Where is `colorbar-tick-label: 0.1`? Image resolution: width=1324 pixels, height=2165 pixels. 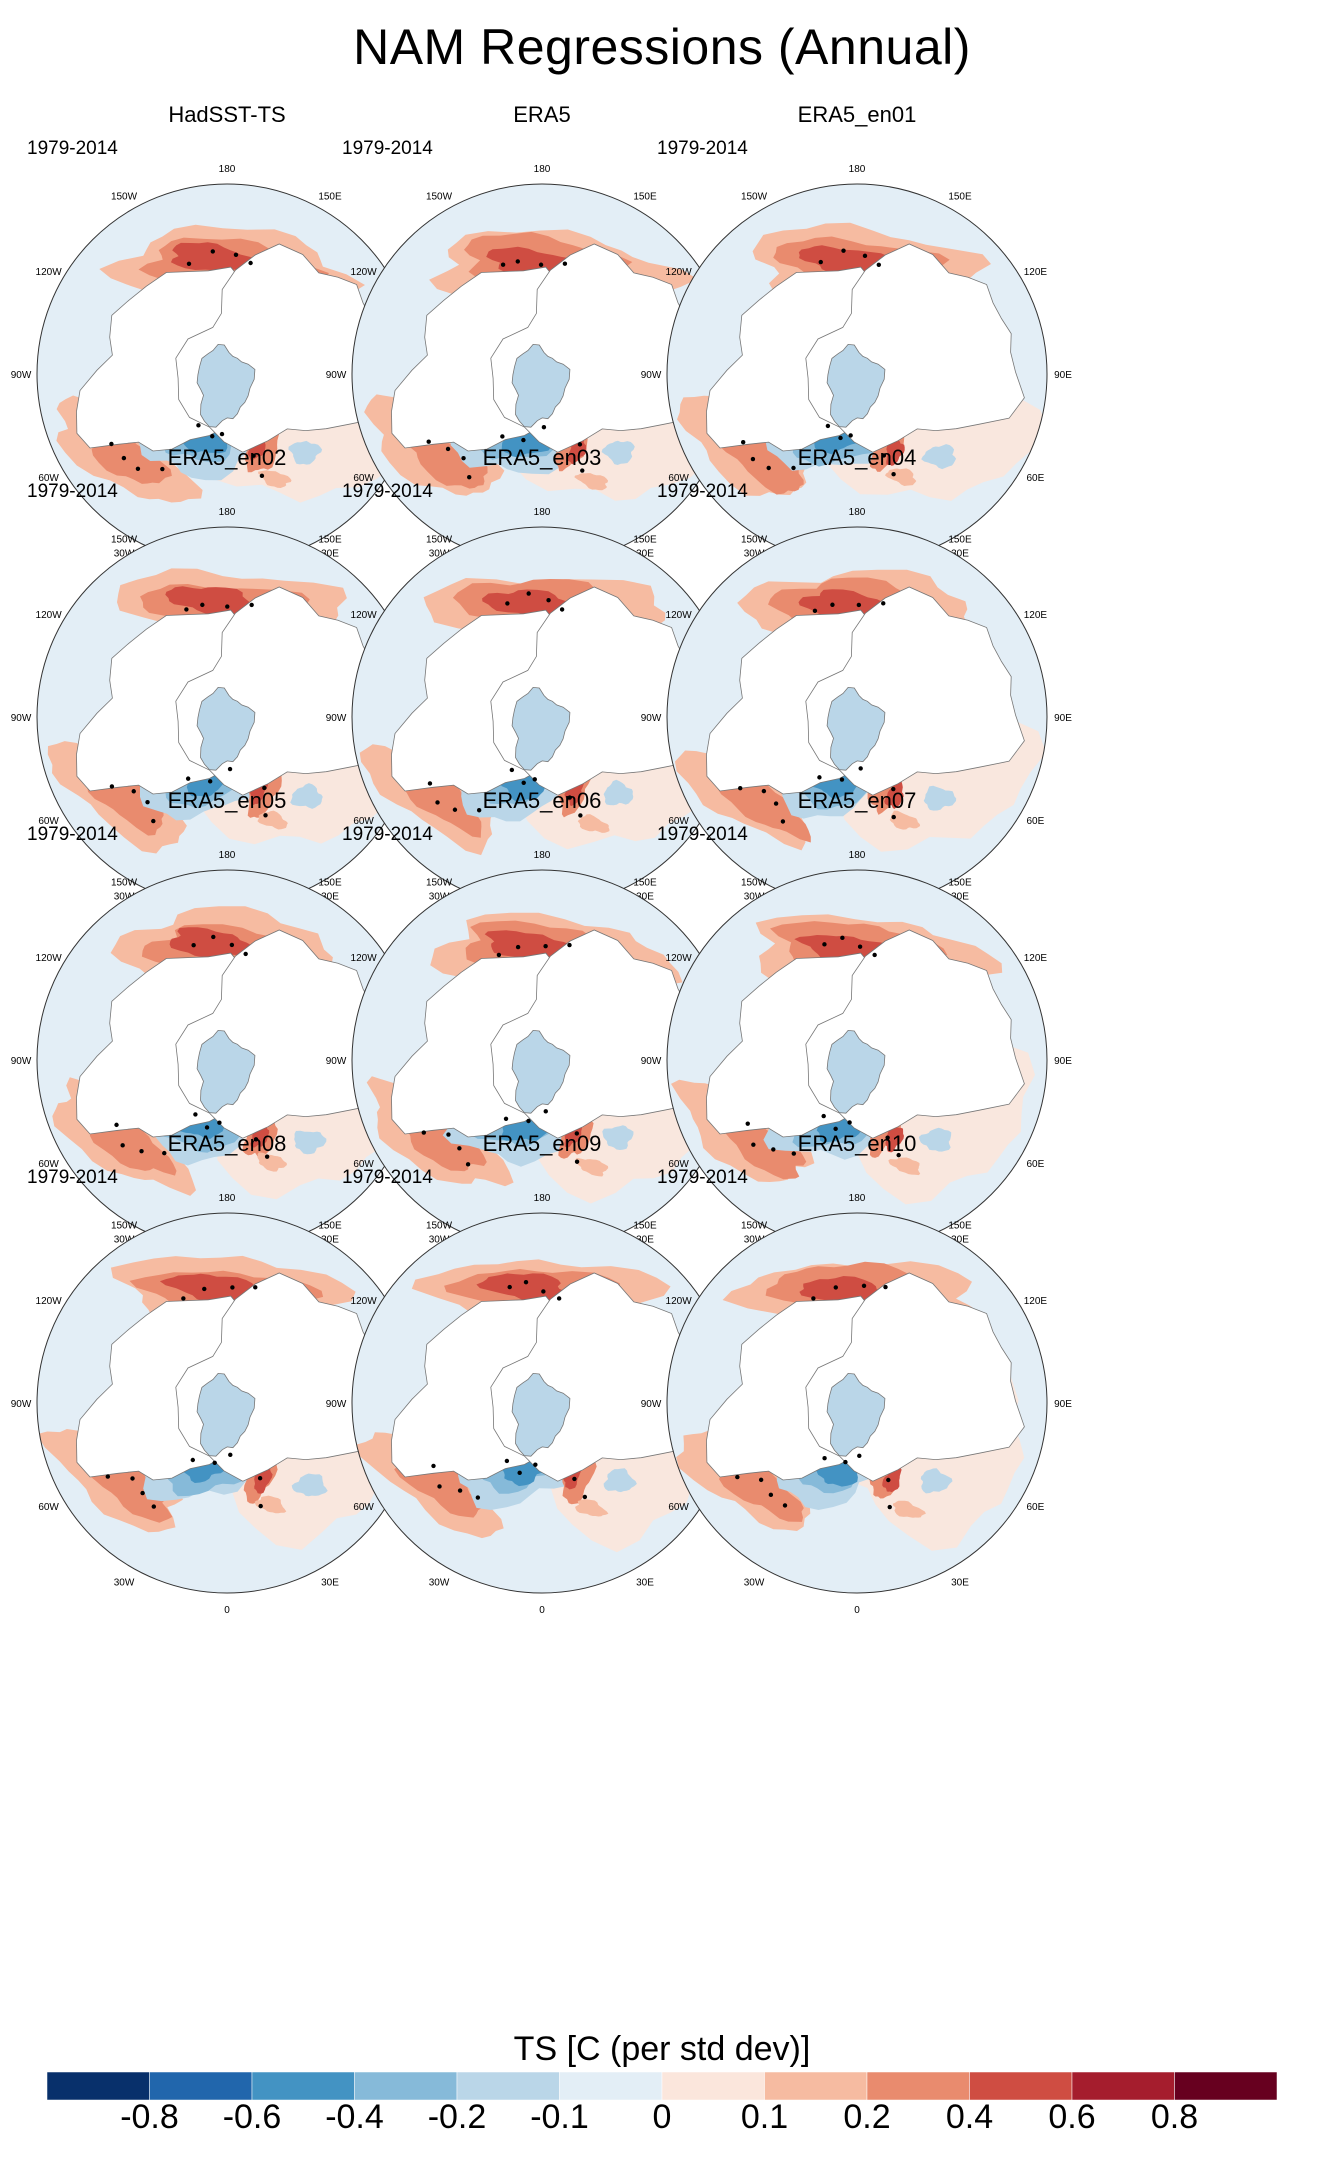
colorbar-tick-label: 0.1 is located at coordinates (764, 2117).